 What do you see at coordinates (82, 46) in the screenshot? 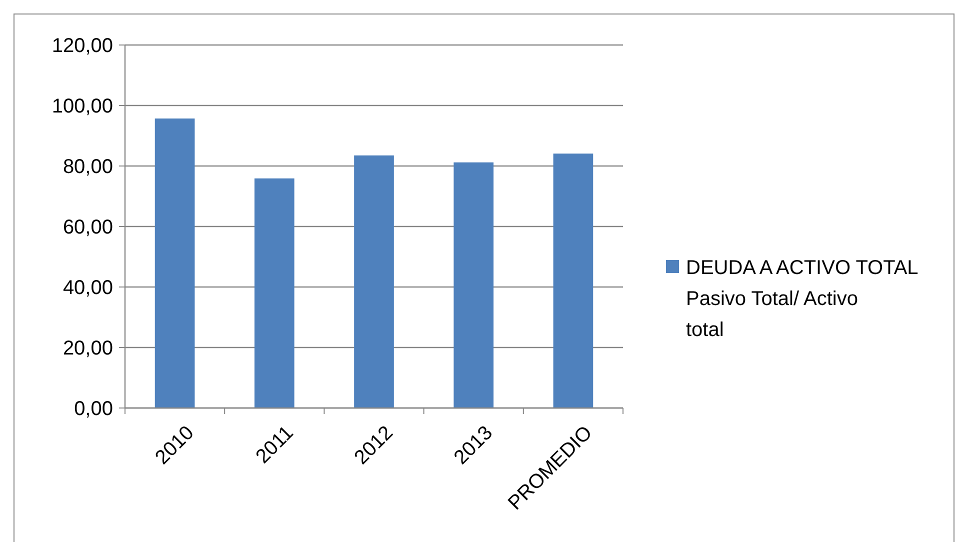
I see `y-tick-label: 120,00` at bounding box center [82, 46].